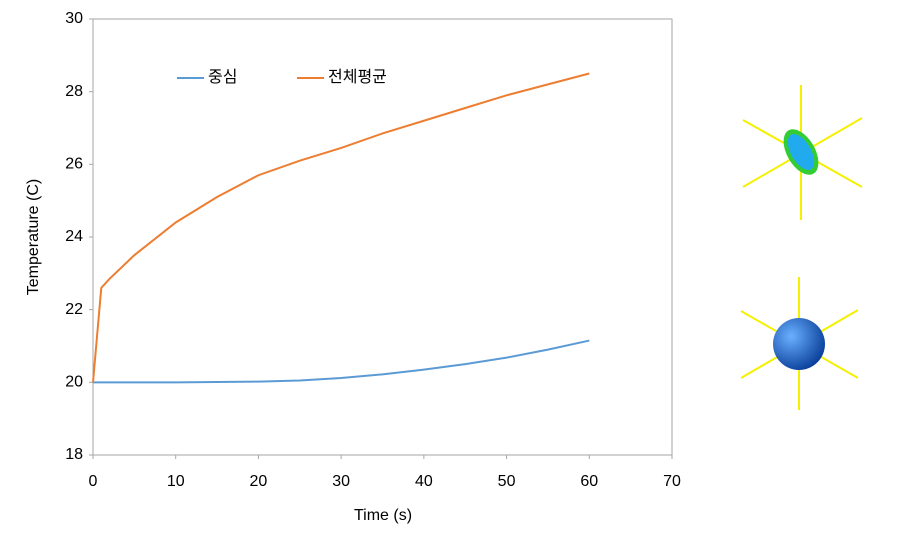 The image size is (919, 548). I want to click on legend-label: 중심, so click(222, 77).